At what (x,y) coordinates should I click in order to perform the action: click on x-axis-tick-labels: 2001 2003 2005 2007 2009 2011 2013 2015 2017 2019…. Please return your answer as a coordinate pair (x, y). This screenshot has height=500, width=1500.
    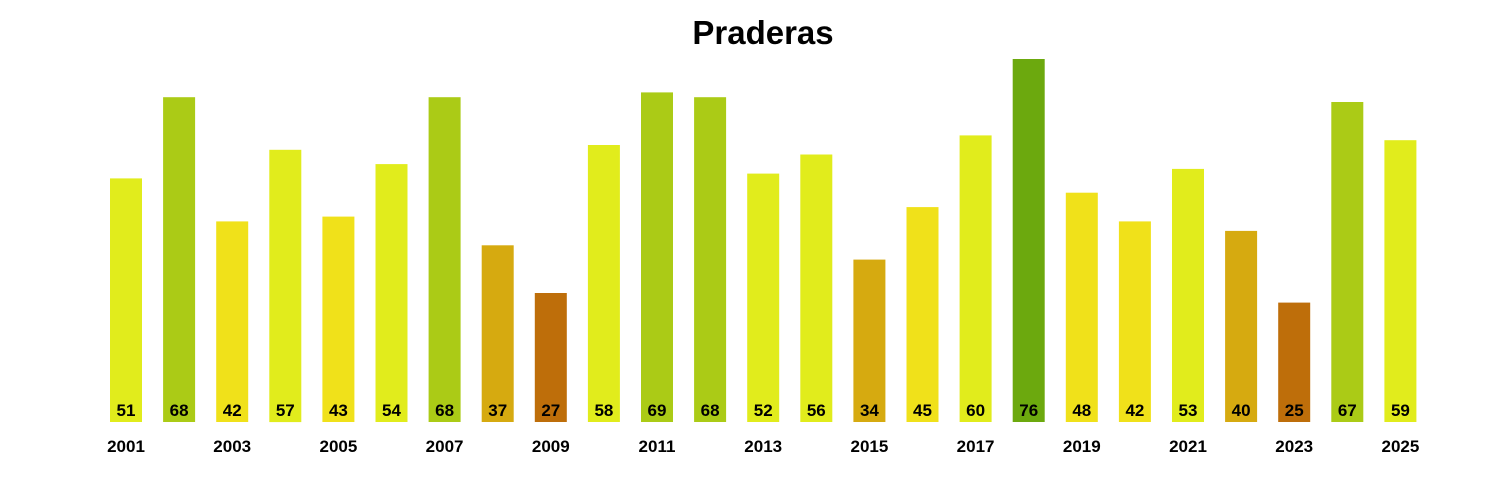
    Looking at the image, I should click on (763, 446).